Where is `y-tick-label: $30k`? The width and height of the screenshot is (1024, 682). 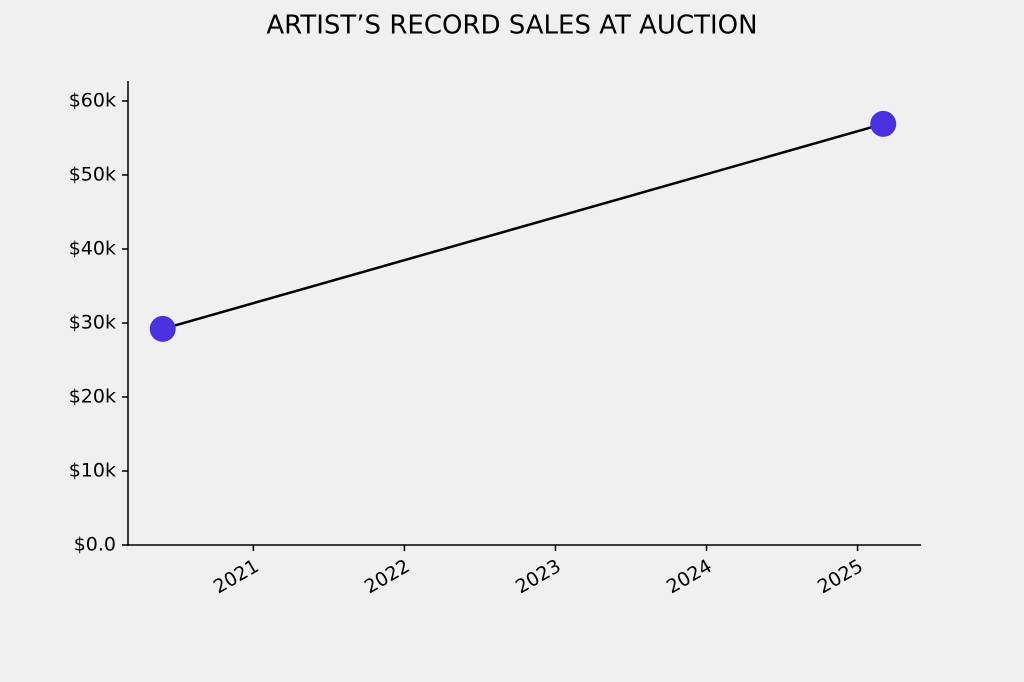 y-tick-label: $30k is located at coordinates (92, 322).